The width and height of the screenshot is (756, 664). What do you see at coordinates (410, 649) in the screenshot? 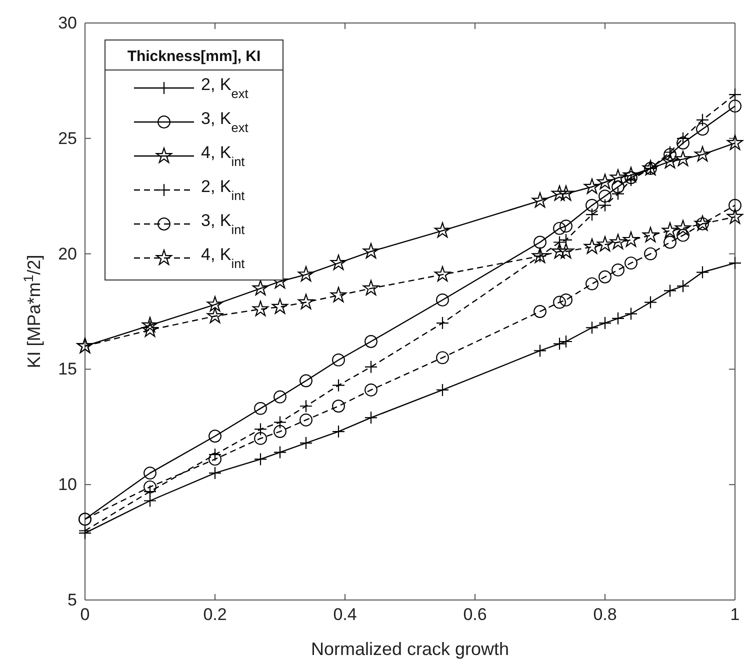
I see `x-axis-title: Normalized crack growth` at bounding box center [410, 649].